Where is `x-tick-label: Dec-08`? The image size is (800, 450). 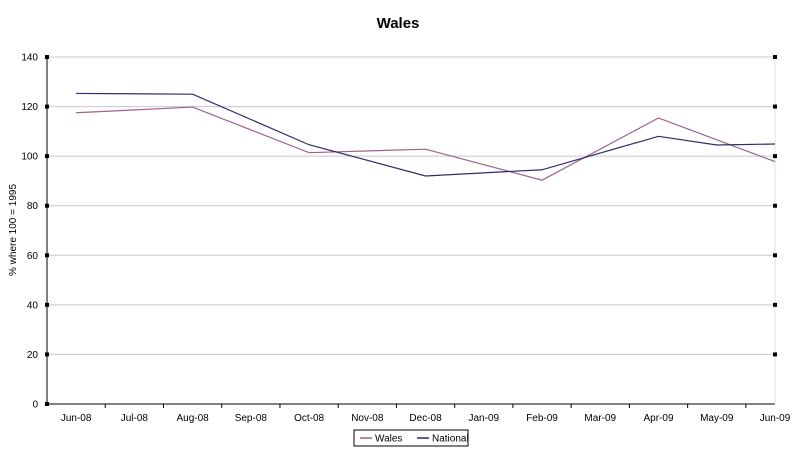 x-tick-label: Dec-08 is located at coordinates (425, 418).